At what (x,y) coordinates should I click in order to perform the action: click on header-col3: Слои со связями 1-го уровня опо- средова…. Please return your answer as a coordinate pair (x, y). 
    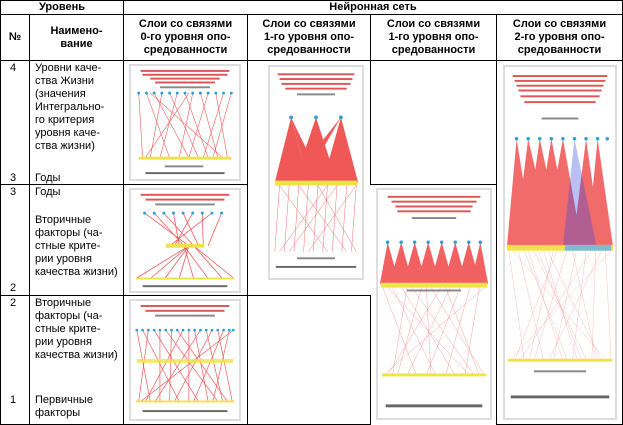
    Looking at the image, I should click on (433, 37).